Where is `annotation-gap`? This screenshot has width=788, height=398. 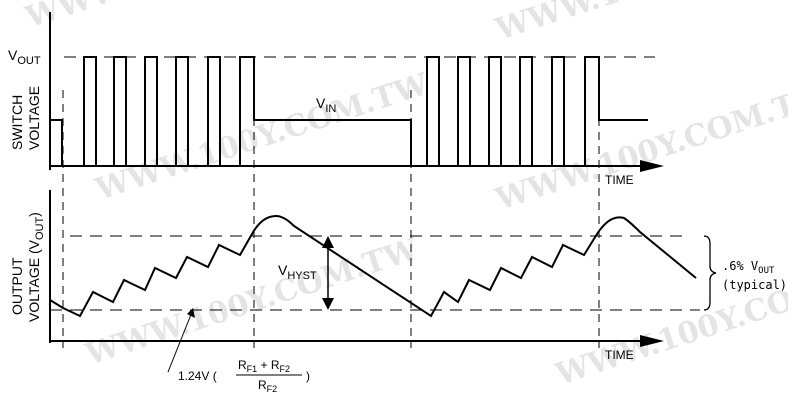
annotation-gap is located at coordinates (747, 266).